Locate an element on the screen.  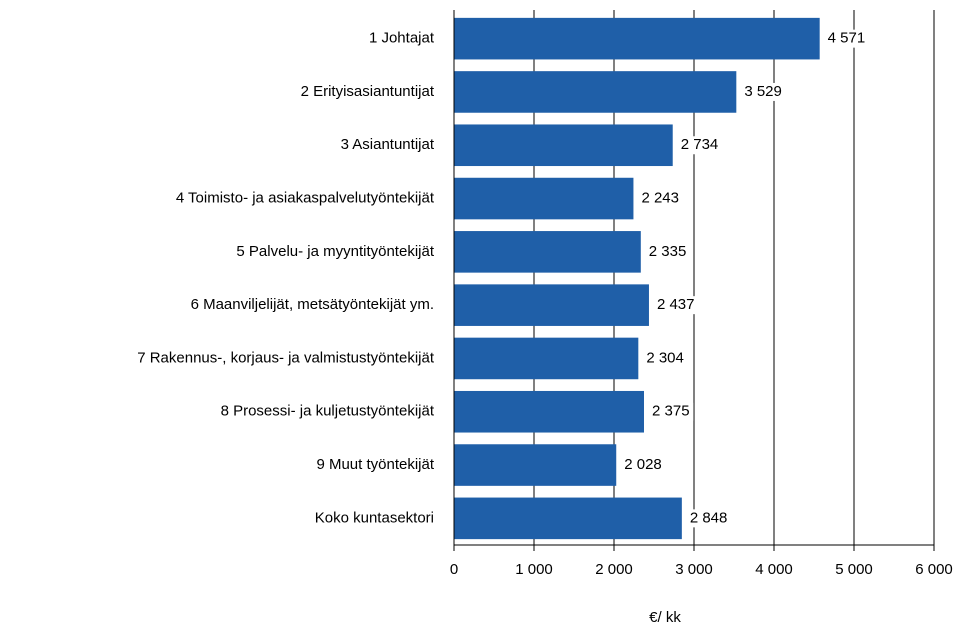
category-label: 1 Johtajat is located at coordinates (402, 38).